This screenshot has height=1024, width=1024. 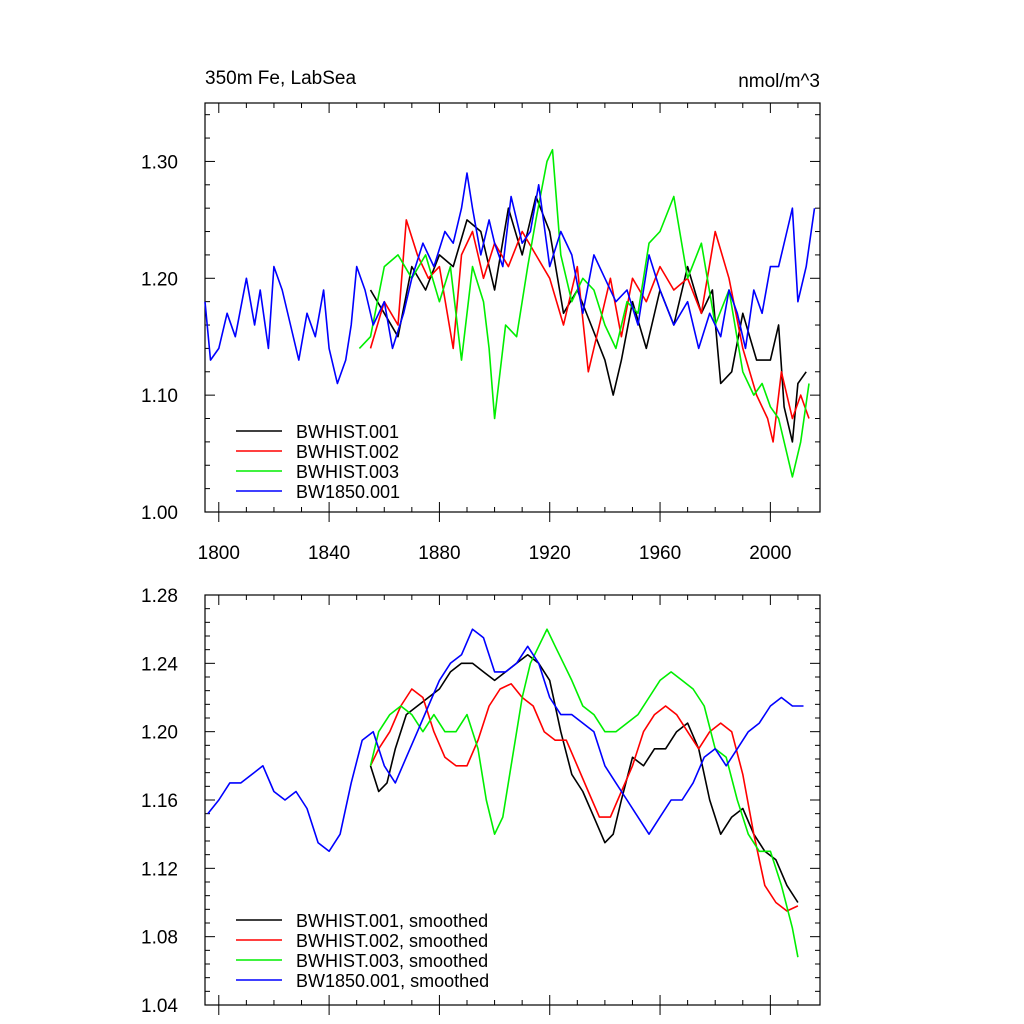 I want to click on x-tick-label: 1800, so click(x=219, y=553).